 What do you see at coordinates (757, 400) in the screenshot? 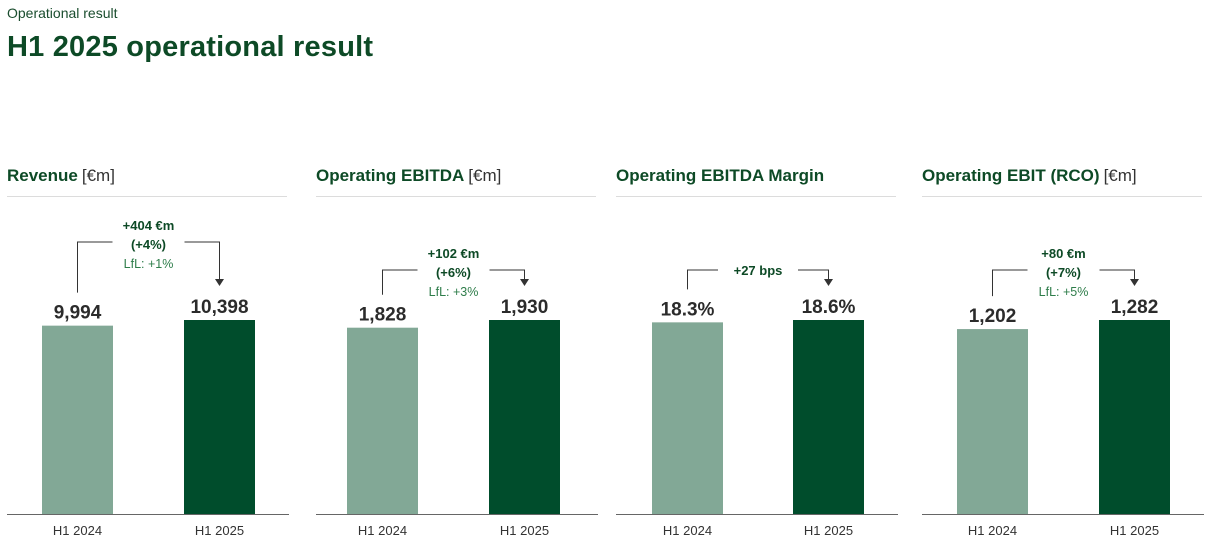
I see `ebitda-margin-chart: 18.3% H1 2024 18.6% H1 2025 +27 bps` at bounding box center [757, 400].